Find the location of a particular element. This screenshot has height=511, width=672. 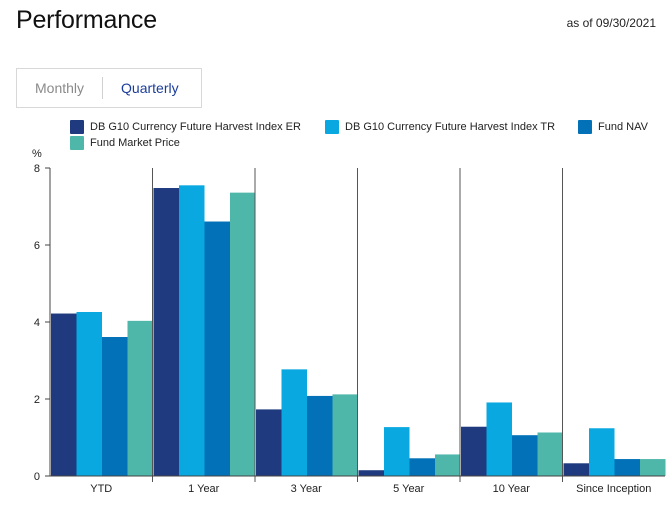

tab-quarterly: Quarterly is located at coordinates (149, 88).